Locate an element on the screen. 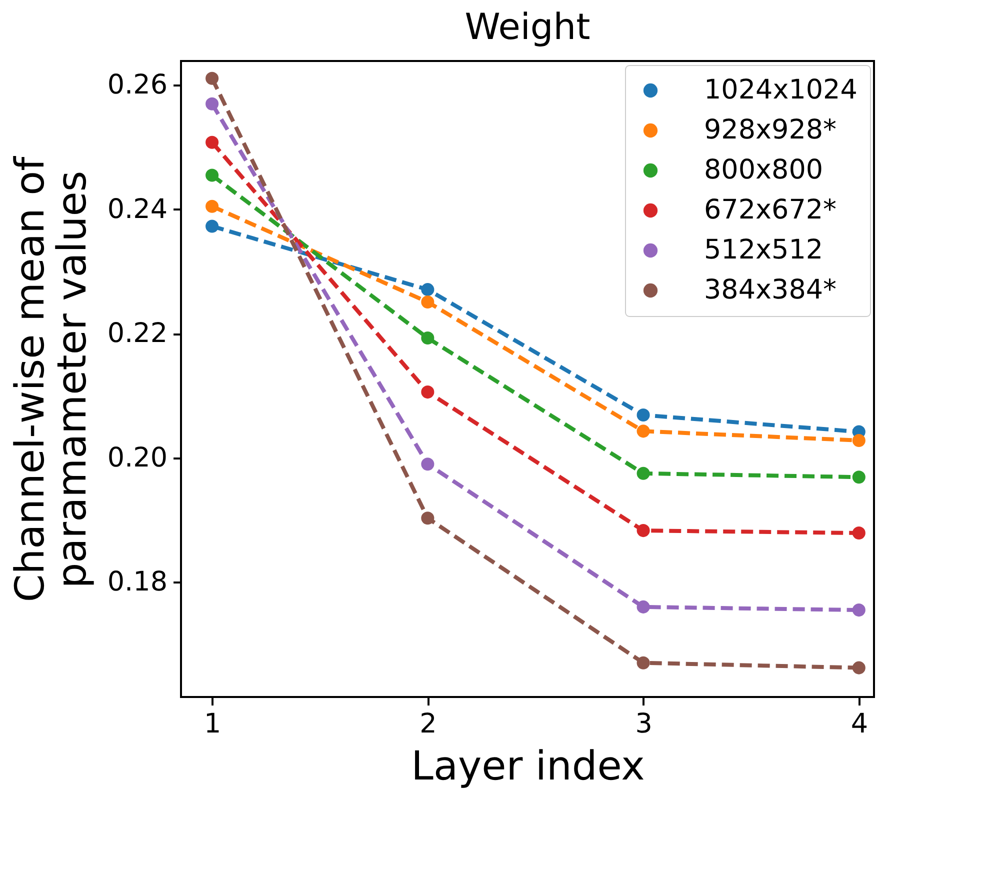 The width and height of the screenshot is (982, 877). x-tick-label: 2 is located at coordinates (428, 724).